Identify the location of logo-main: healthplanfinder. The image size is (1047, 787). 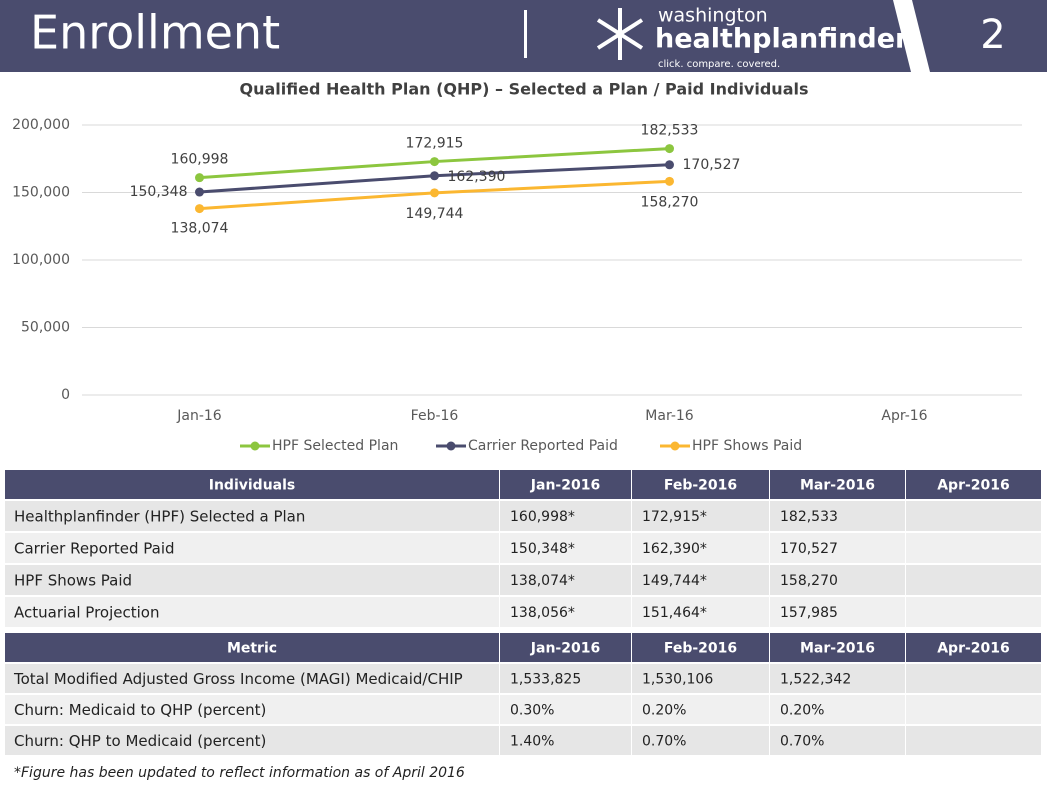
(782, 39).